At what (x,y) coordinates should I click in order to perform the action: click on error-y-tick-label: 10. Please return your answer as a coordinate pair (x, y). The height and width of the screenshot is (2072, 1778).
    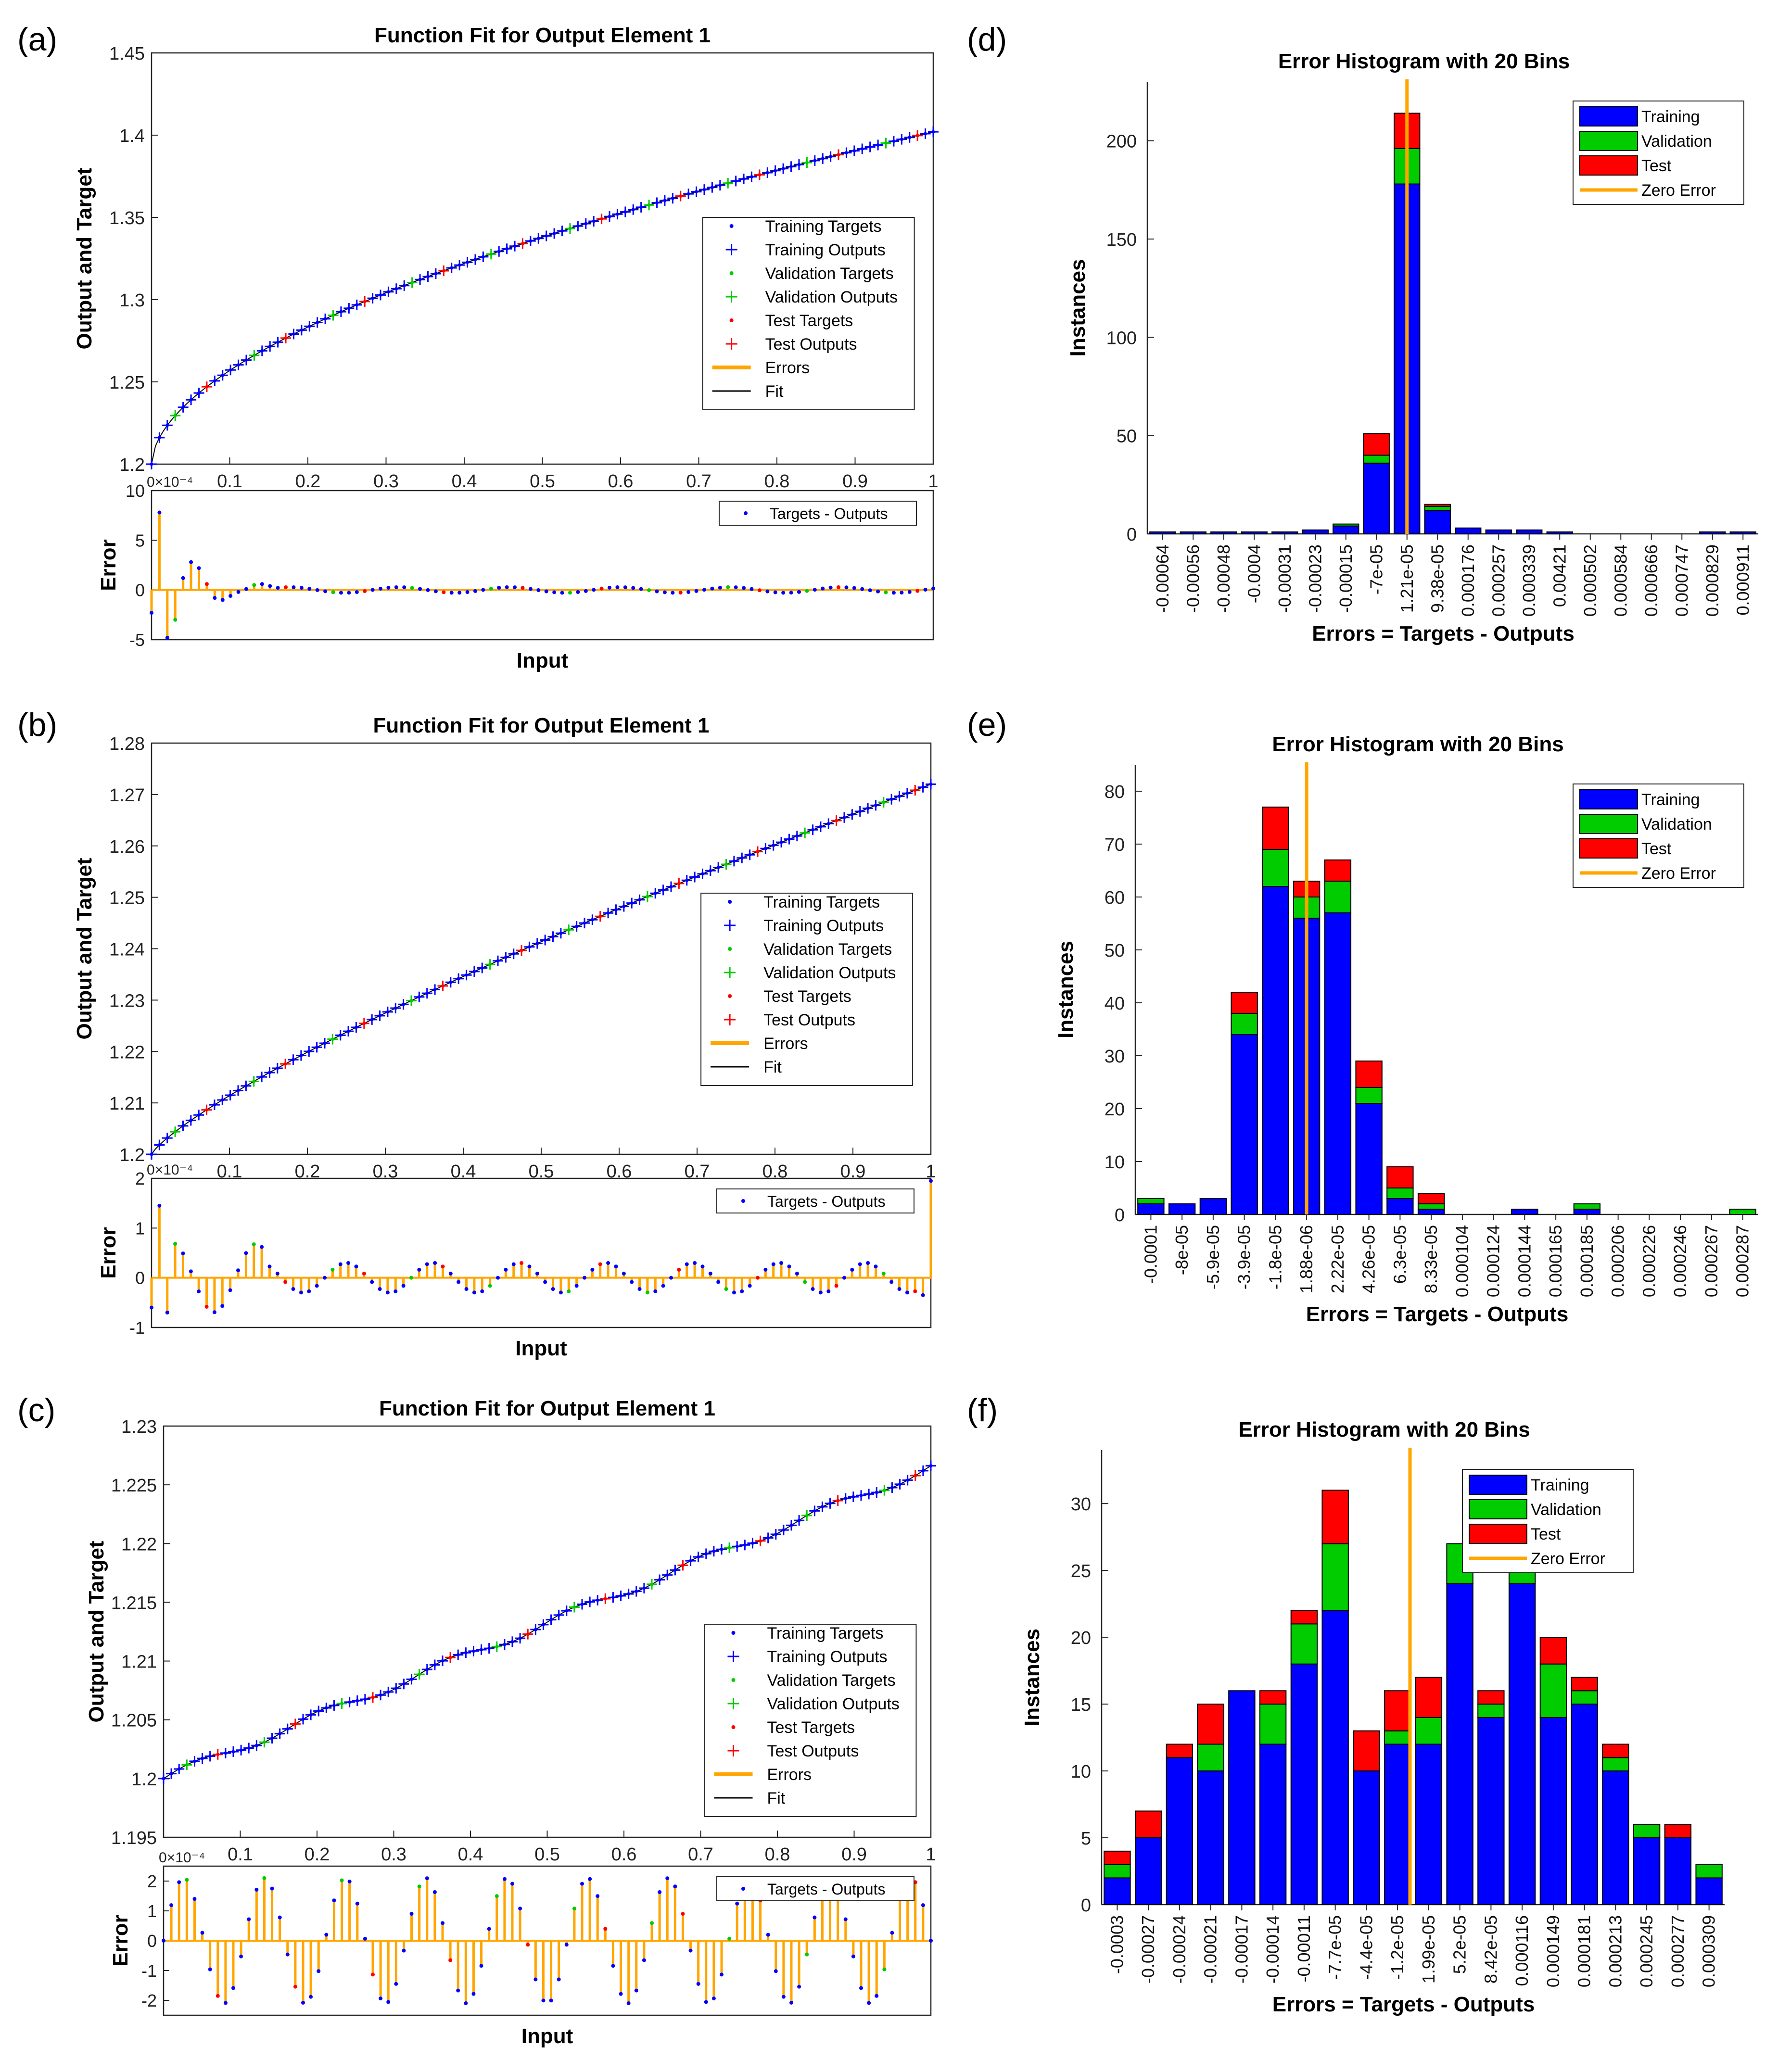
    Looking at the image, I should click on (135, 491).